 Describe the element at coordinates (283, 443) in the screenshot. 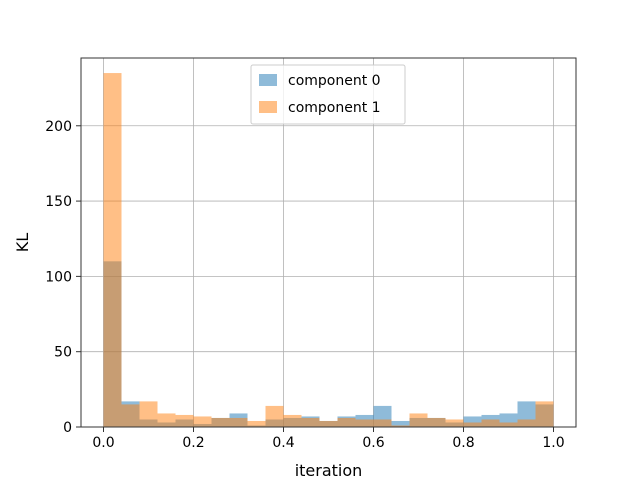

I see `x-tick-label-2: 0.4` at that location.